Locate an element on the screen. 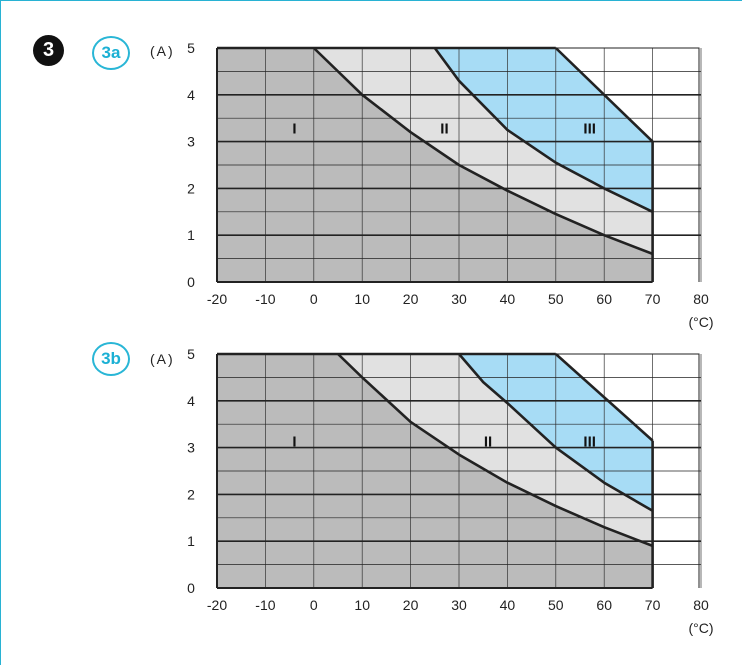 This screenshot has width=742, height=665. chart-3b-y-unit: (A) is located at coordinates (162, 359).